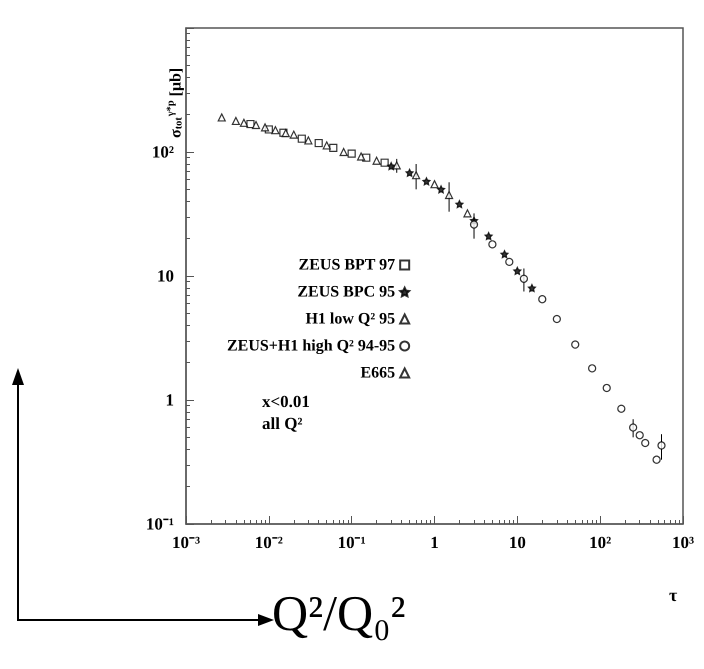 The width and height of the screenshot is (704, 669). What do you see at coordinates (160, 524) in the screenshot?
I see `y-tick-label: 10⁻¹` at bounding box center [160, 524].